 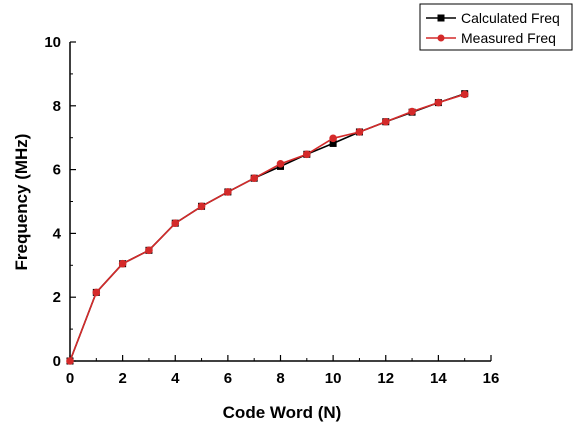 What do you see at coordinates (57, 297) in the screenshot?
I see `y-tick-label: 2` at bounding box center [57, 297].